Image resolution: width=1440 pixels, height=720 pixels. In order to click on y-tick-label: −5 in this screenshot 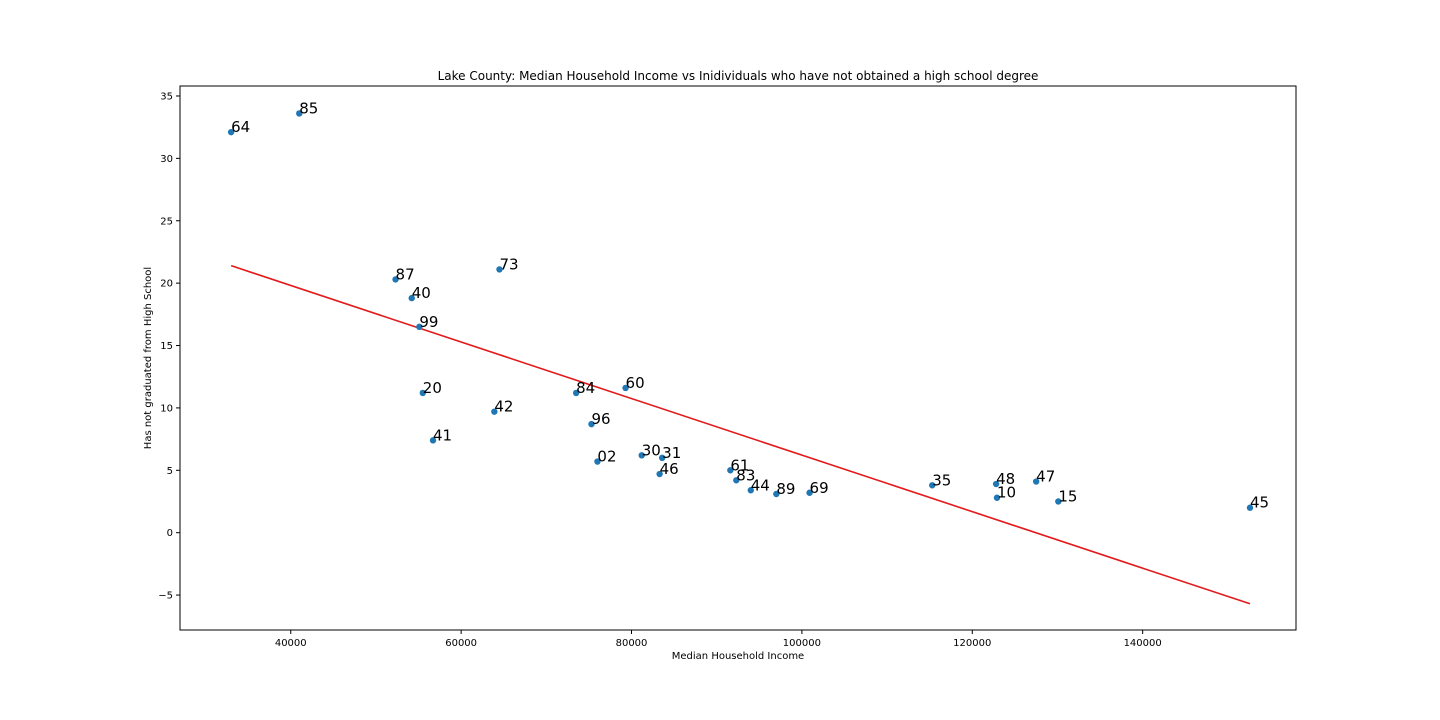, I will do `click(165, 596)`.